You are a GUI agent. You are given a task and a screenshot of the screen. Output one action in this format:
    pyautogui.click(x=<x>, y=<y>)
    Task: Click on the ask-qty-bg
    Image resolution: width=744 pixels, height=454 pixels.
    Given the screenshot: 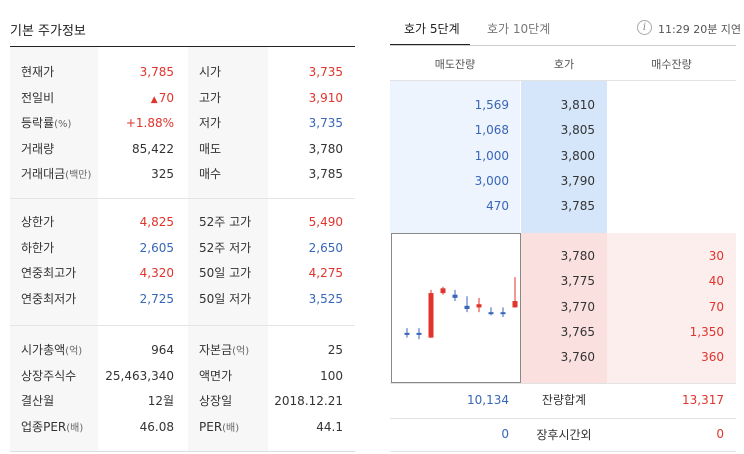 What is the action you would take?
    pyautogui.click(x=455, y=157)
    